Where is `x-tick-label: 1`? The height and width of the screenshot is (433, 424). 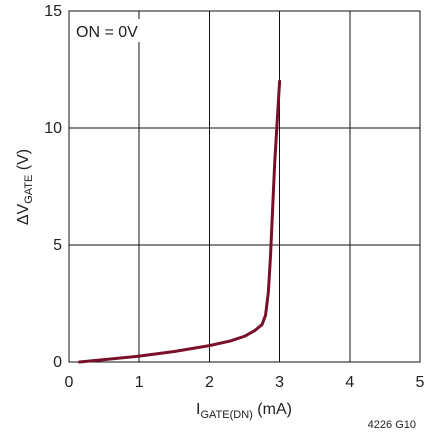 x-tick-label: 1 is located at coordinates (139, 382).